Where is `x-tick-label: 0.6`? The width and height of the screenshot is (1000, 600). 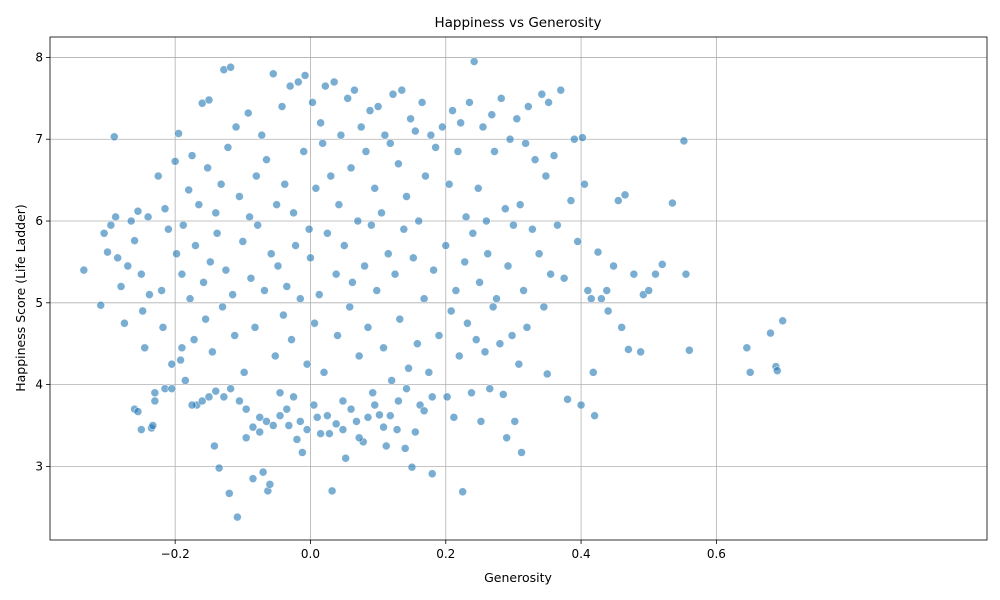
x-tick-label: 0.6 is located at coordinates (716, 554).